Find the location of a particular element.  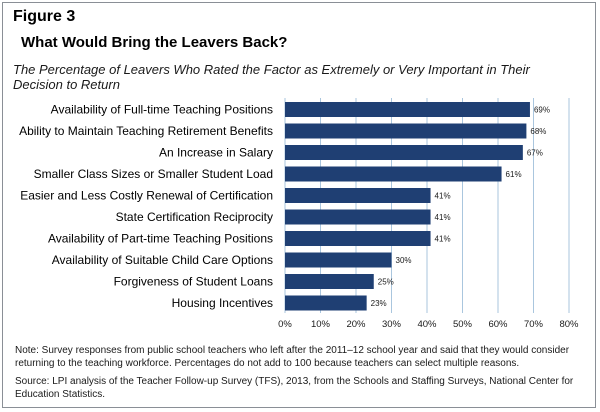

data-label: 30% is located at coordinates (404, 260).